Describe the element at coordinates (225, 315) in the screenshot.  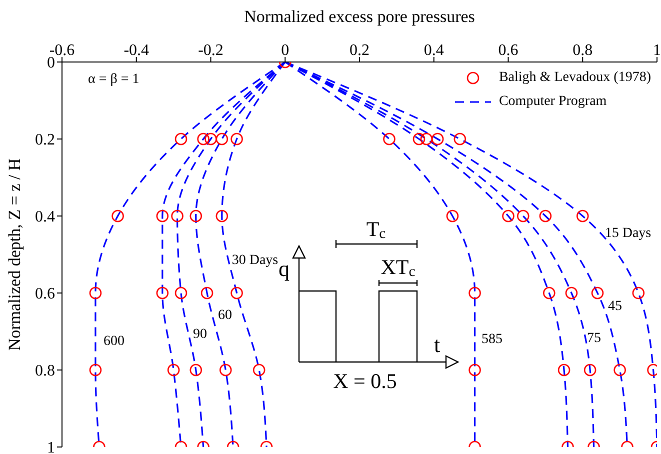
I see `annotation: 60` at that location.